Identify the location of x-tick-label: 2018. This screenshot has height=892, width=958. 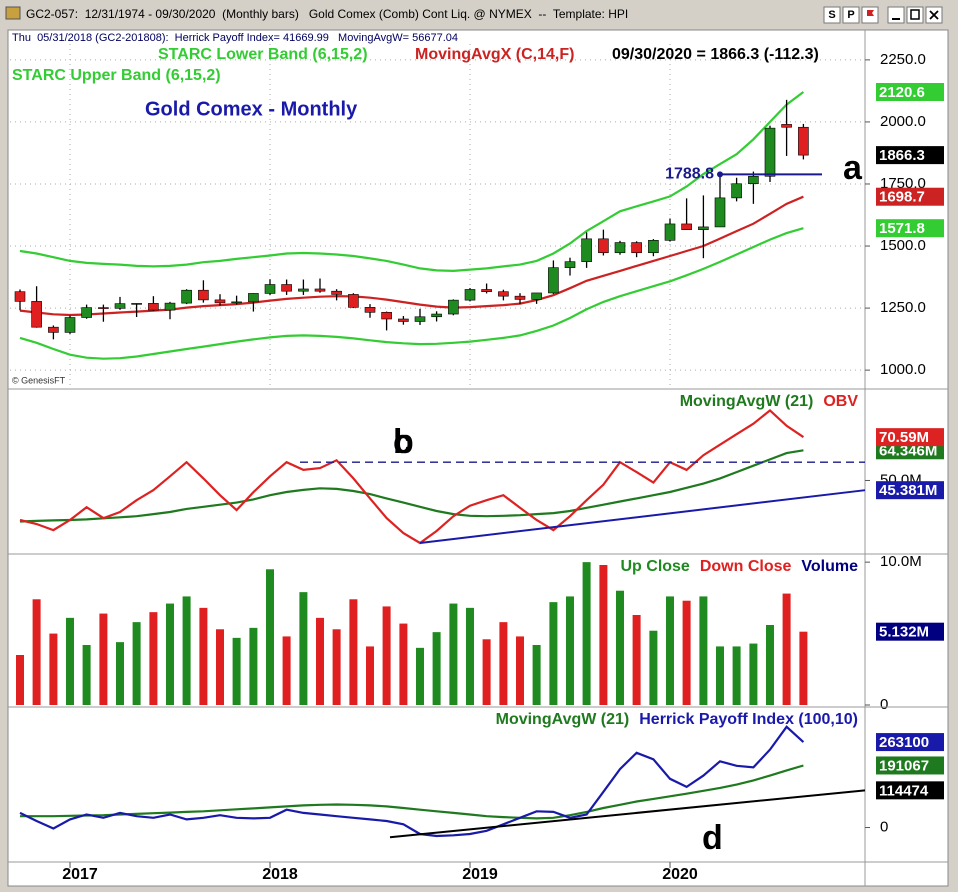
(280, 874).